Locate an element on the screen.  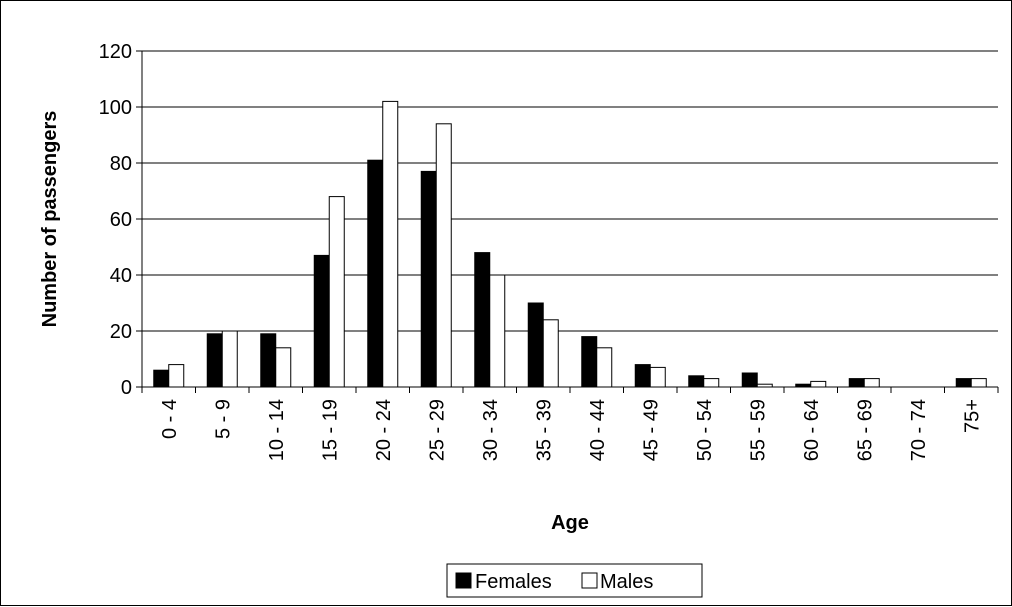
x-axis-title: Age is located at coordinates (570, 523).